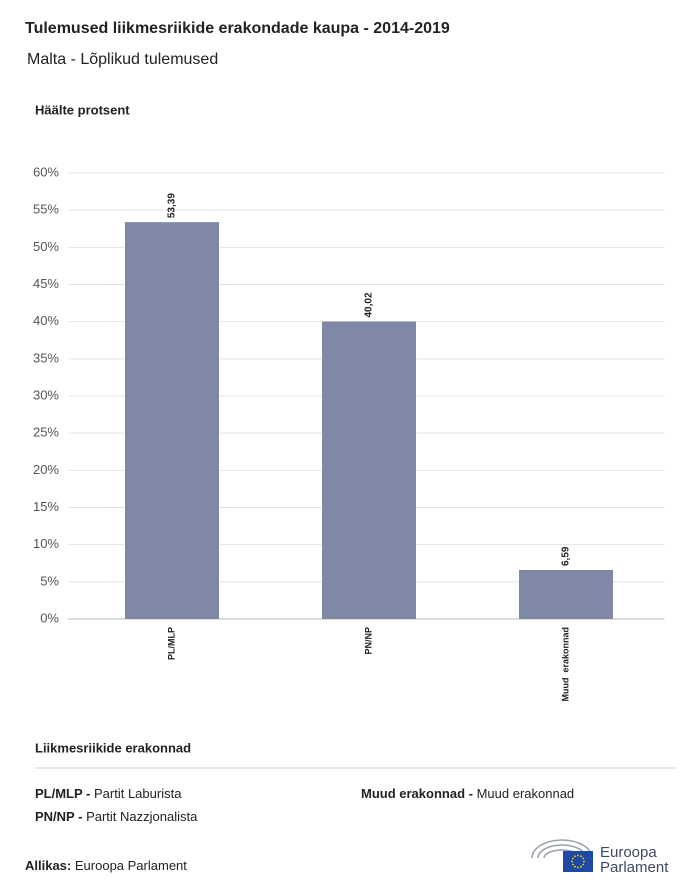  Describe the element at coordinates (49, 580) in the screenshot. I see `y-tick-label: 5%` at that location.